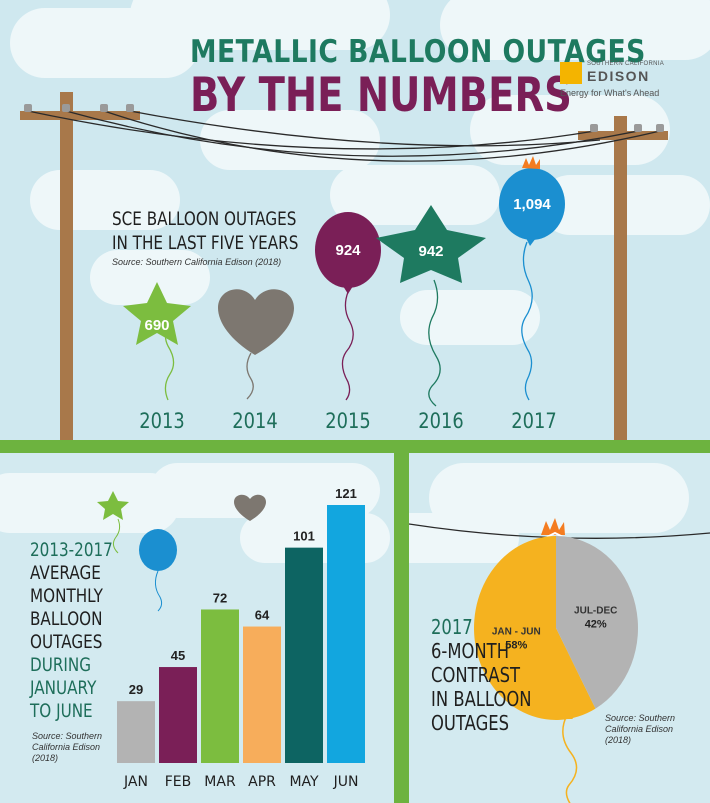  What do you see at coordinates (476, 675) in the screenshot?
I see `section3-line3: CONTRAST` at bounding box center [476, 675].